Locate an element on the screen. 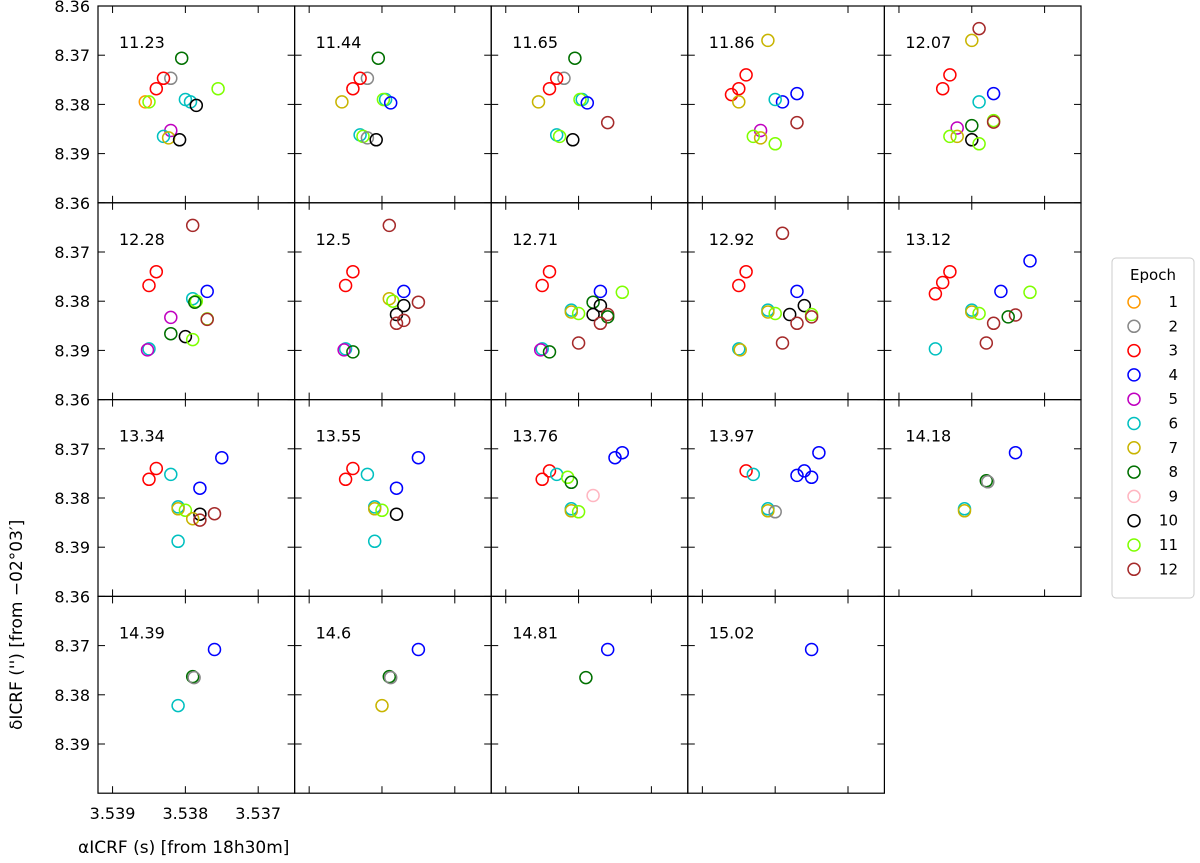  legend-label-9: 9 is located at coordinates (1173, 496).